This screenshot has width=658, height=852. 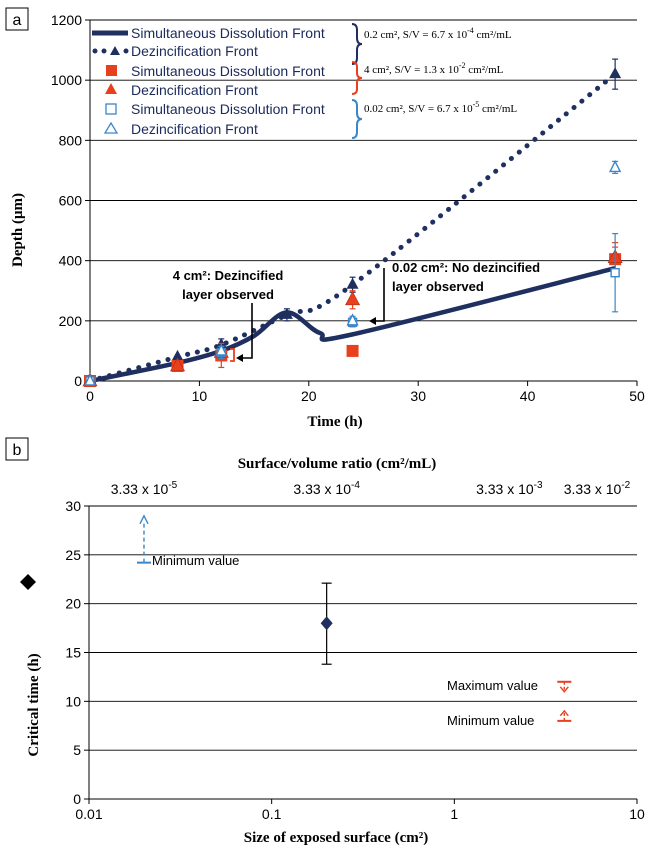 What do you see at coordinates (336, 838) in the screenshot?
I see `panel-b-xlabel: Size of exposed surface (cm²)` at bounding box center [336, 838].